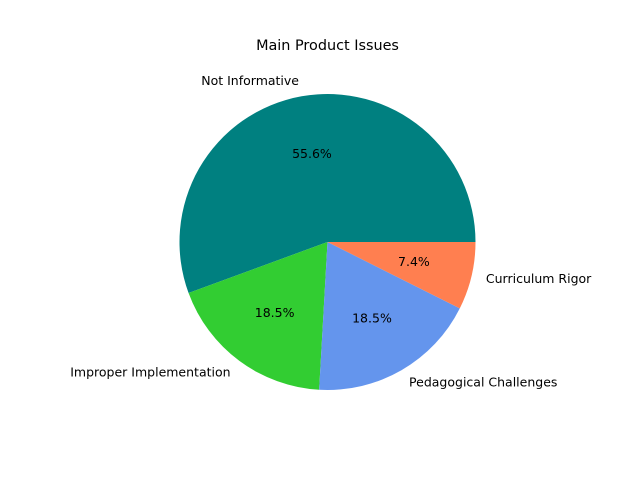 This screenshot has width=640, height=480. What do you see at coordinates (327, 46) in the screenshot?
I see `chart-title: Main Product Issues` at bounding box center [327, 46].